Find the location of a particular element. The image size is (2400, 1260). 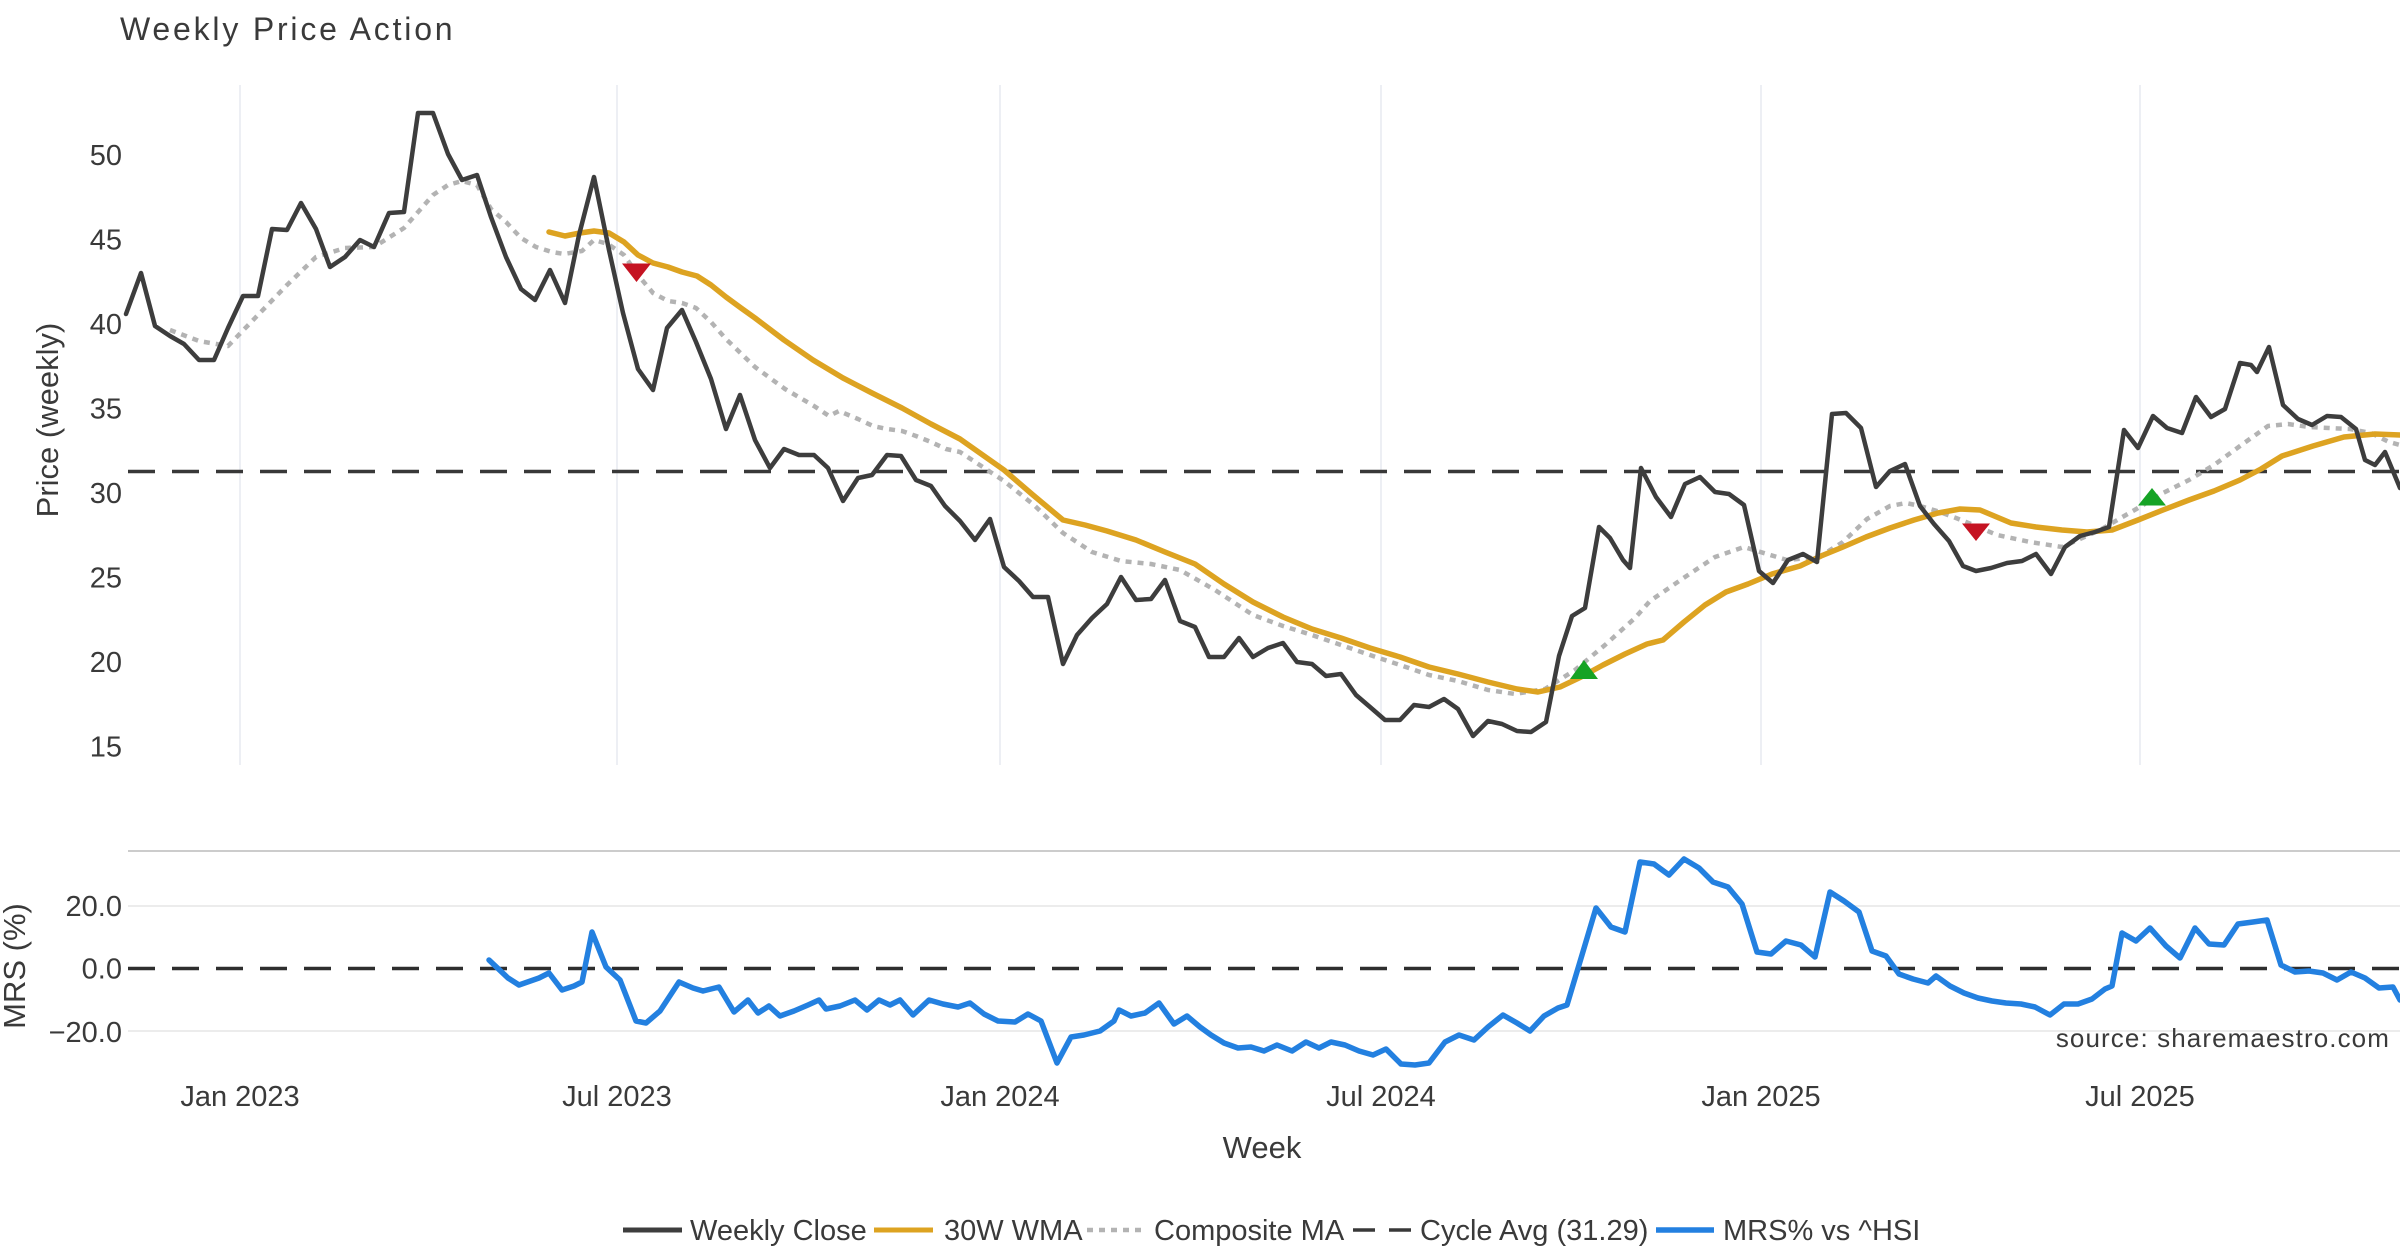

svg-text: 45 is located at coordinates (106, 241).